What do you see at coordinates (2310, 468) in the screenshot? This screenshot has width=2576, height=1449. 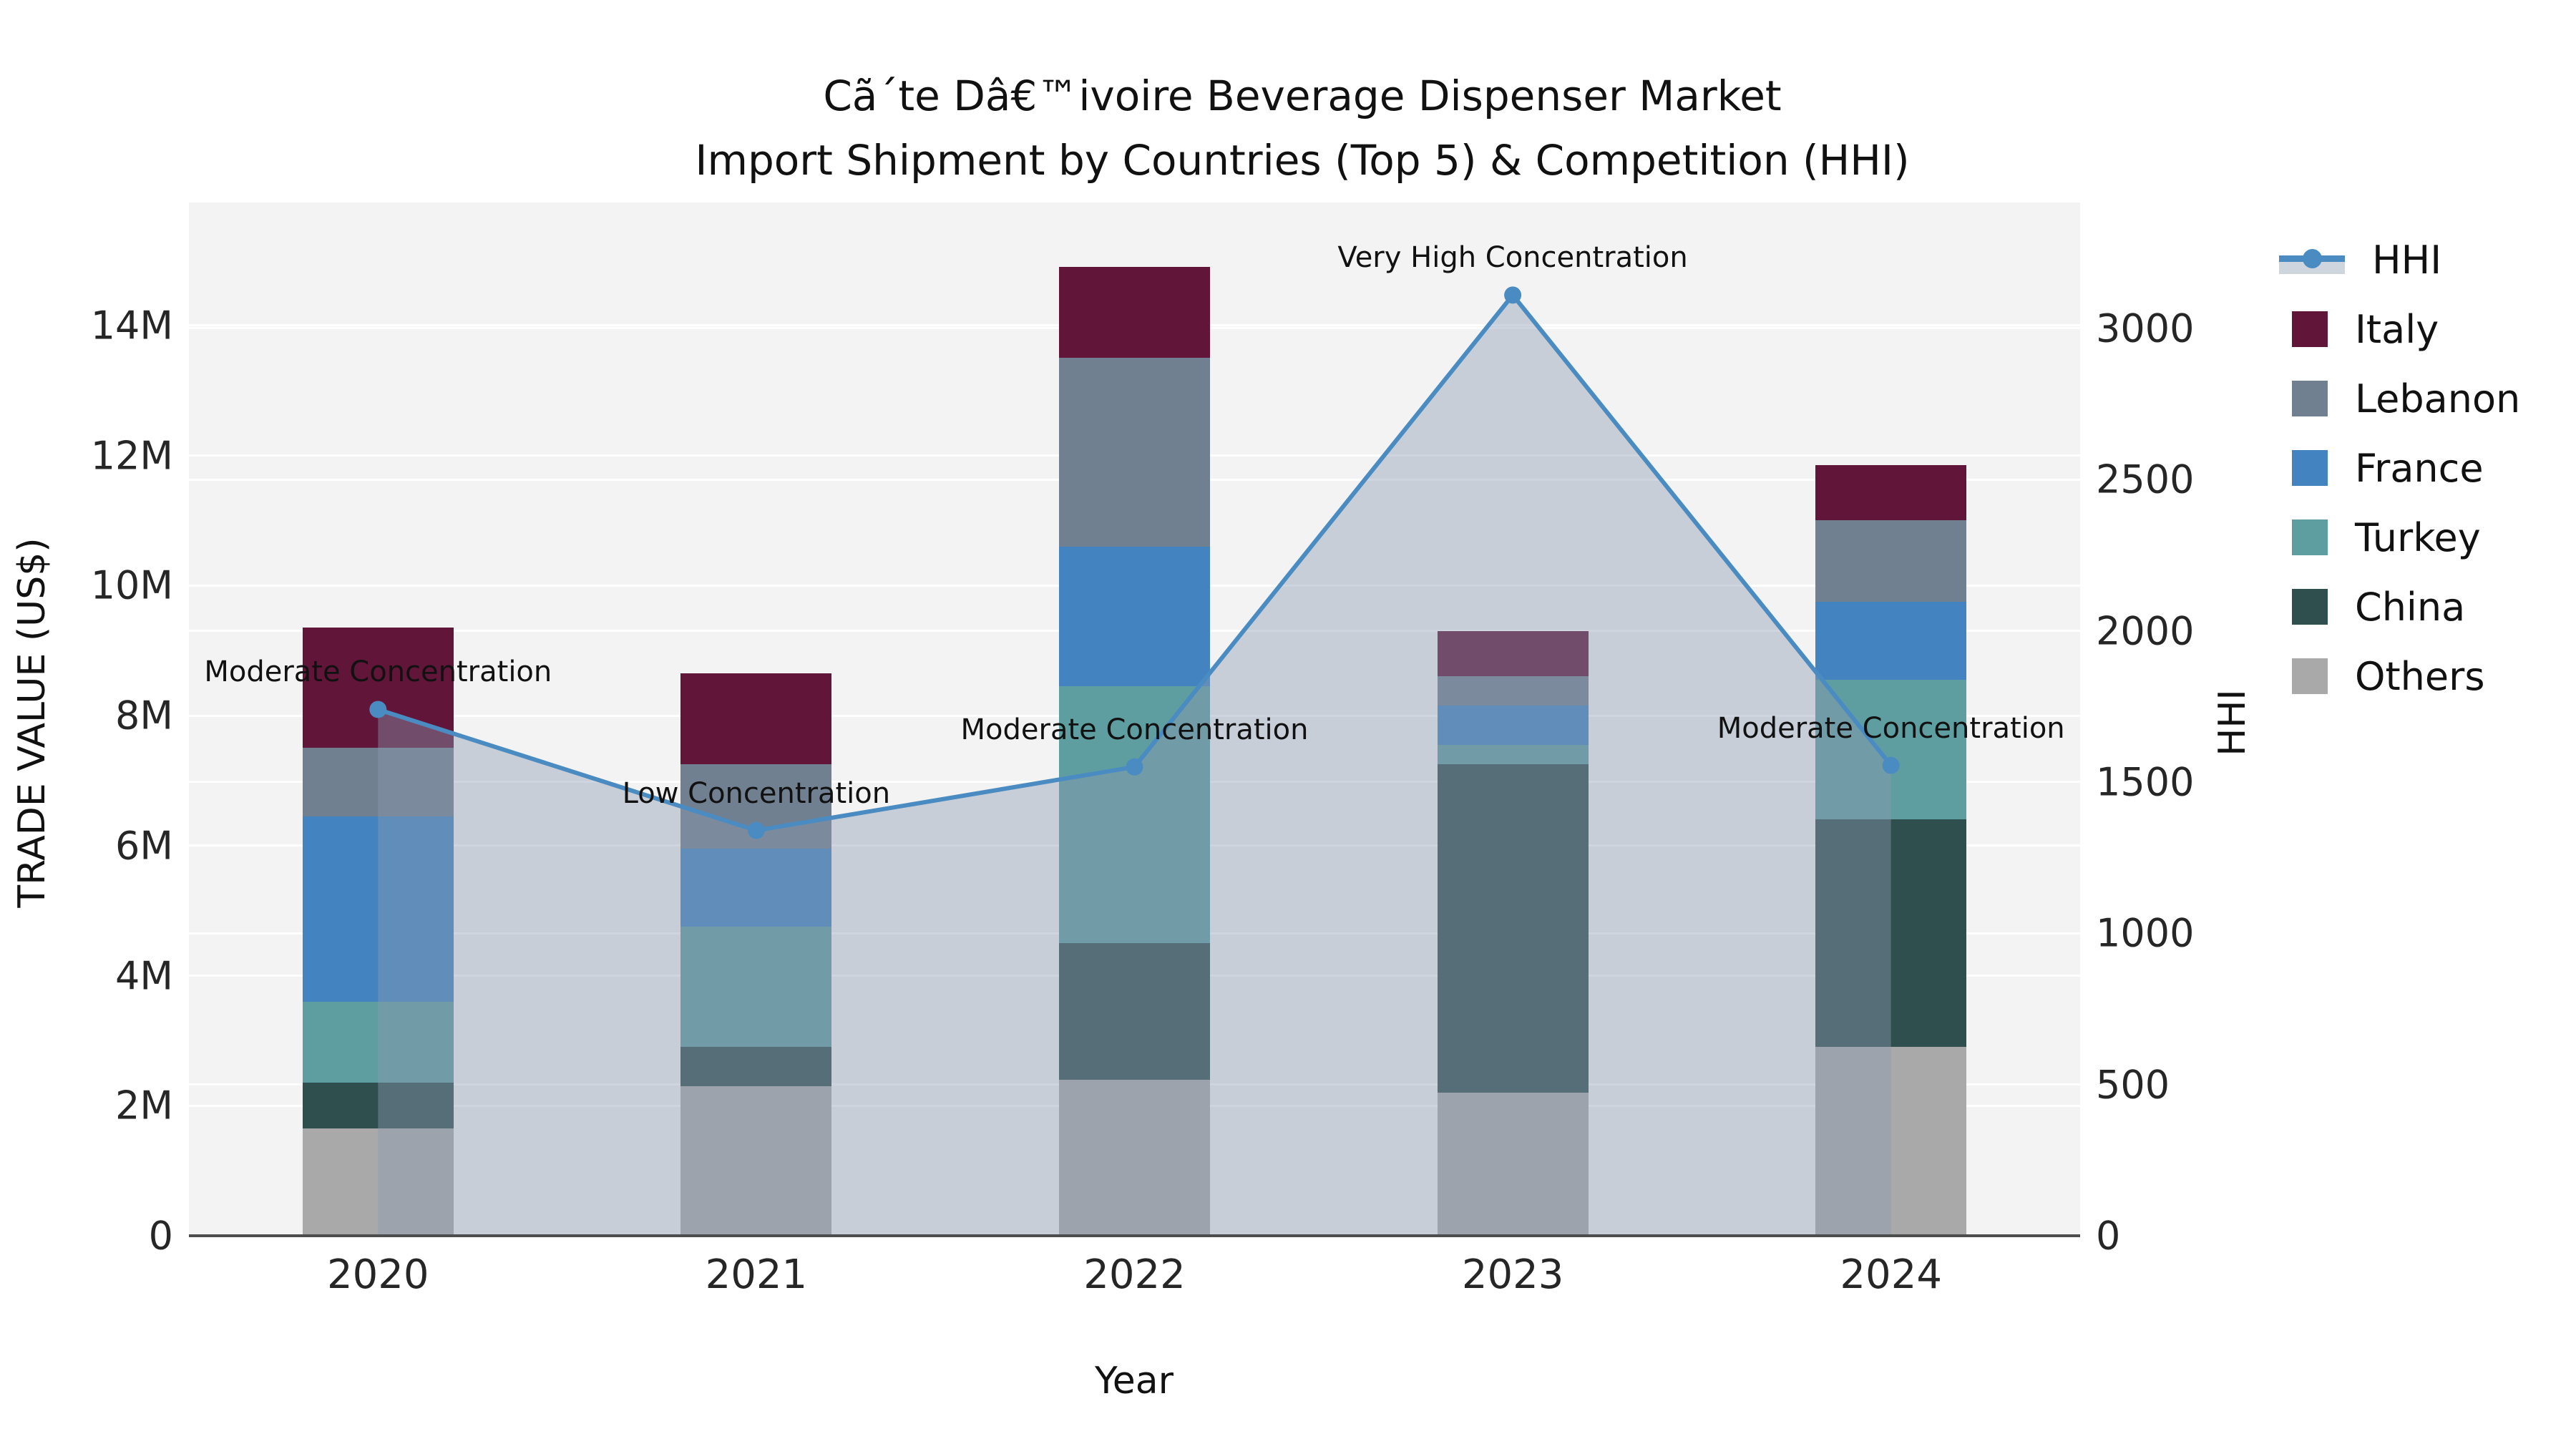 I see `legend-swatch-france` at bounding box center [2310, 468].